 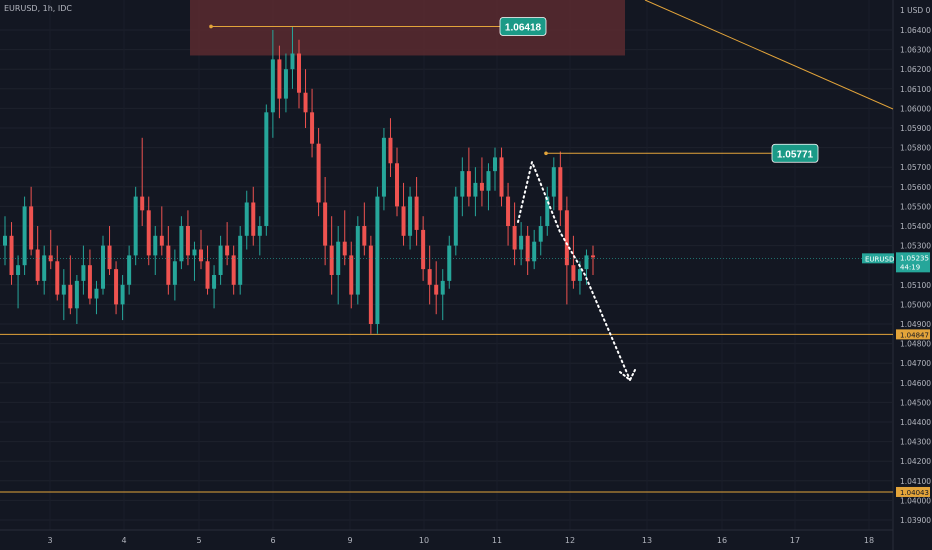 What do you see at coordinates (915, 422) in the screenshot?
I see `price-tick-label: 1.04400` at bounding box center [915, 422].